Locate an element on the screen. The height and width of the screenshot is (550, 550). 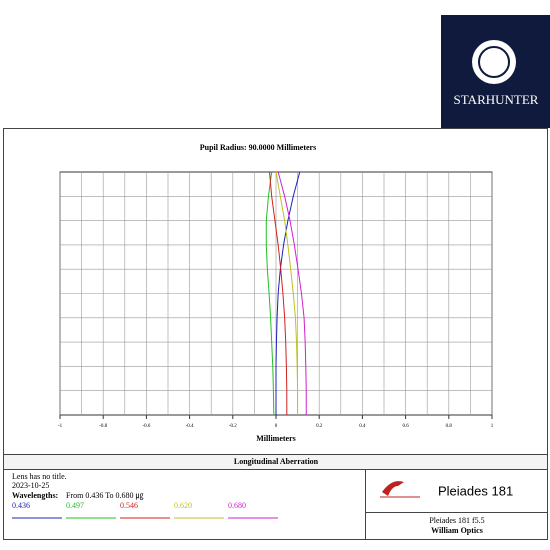
x-tick-label: 0 is located at coordinates (276, 426).